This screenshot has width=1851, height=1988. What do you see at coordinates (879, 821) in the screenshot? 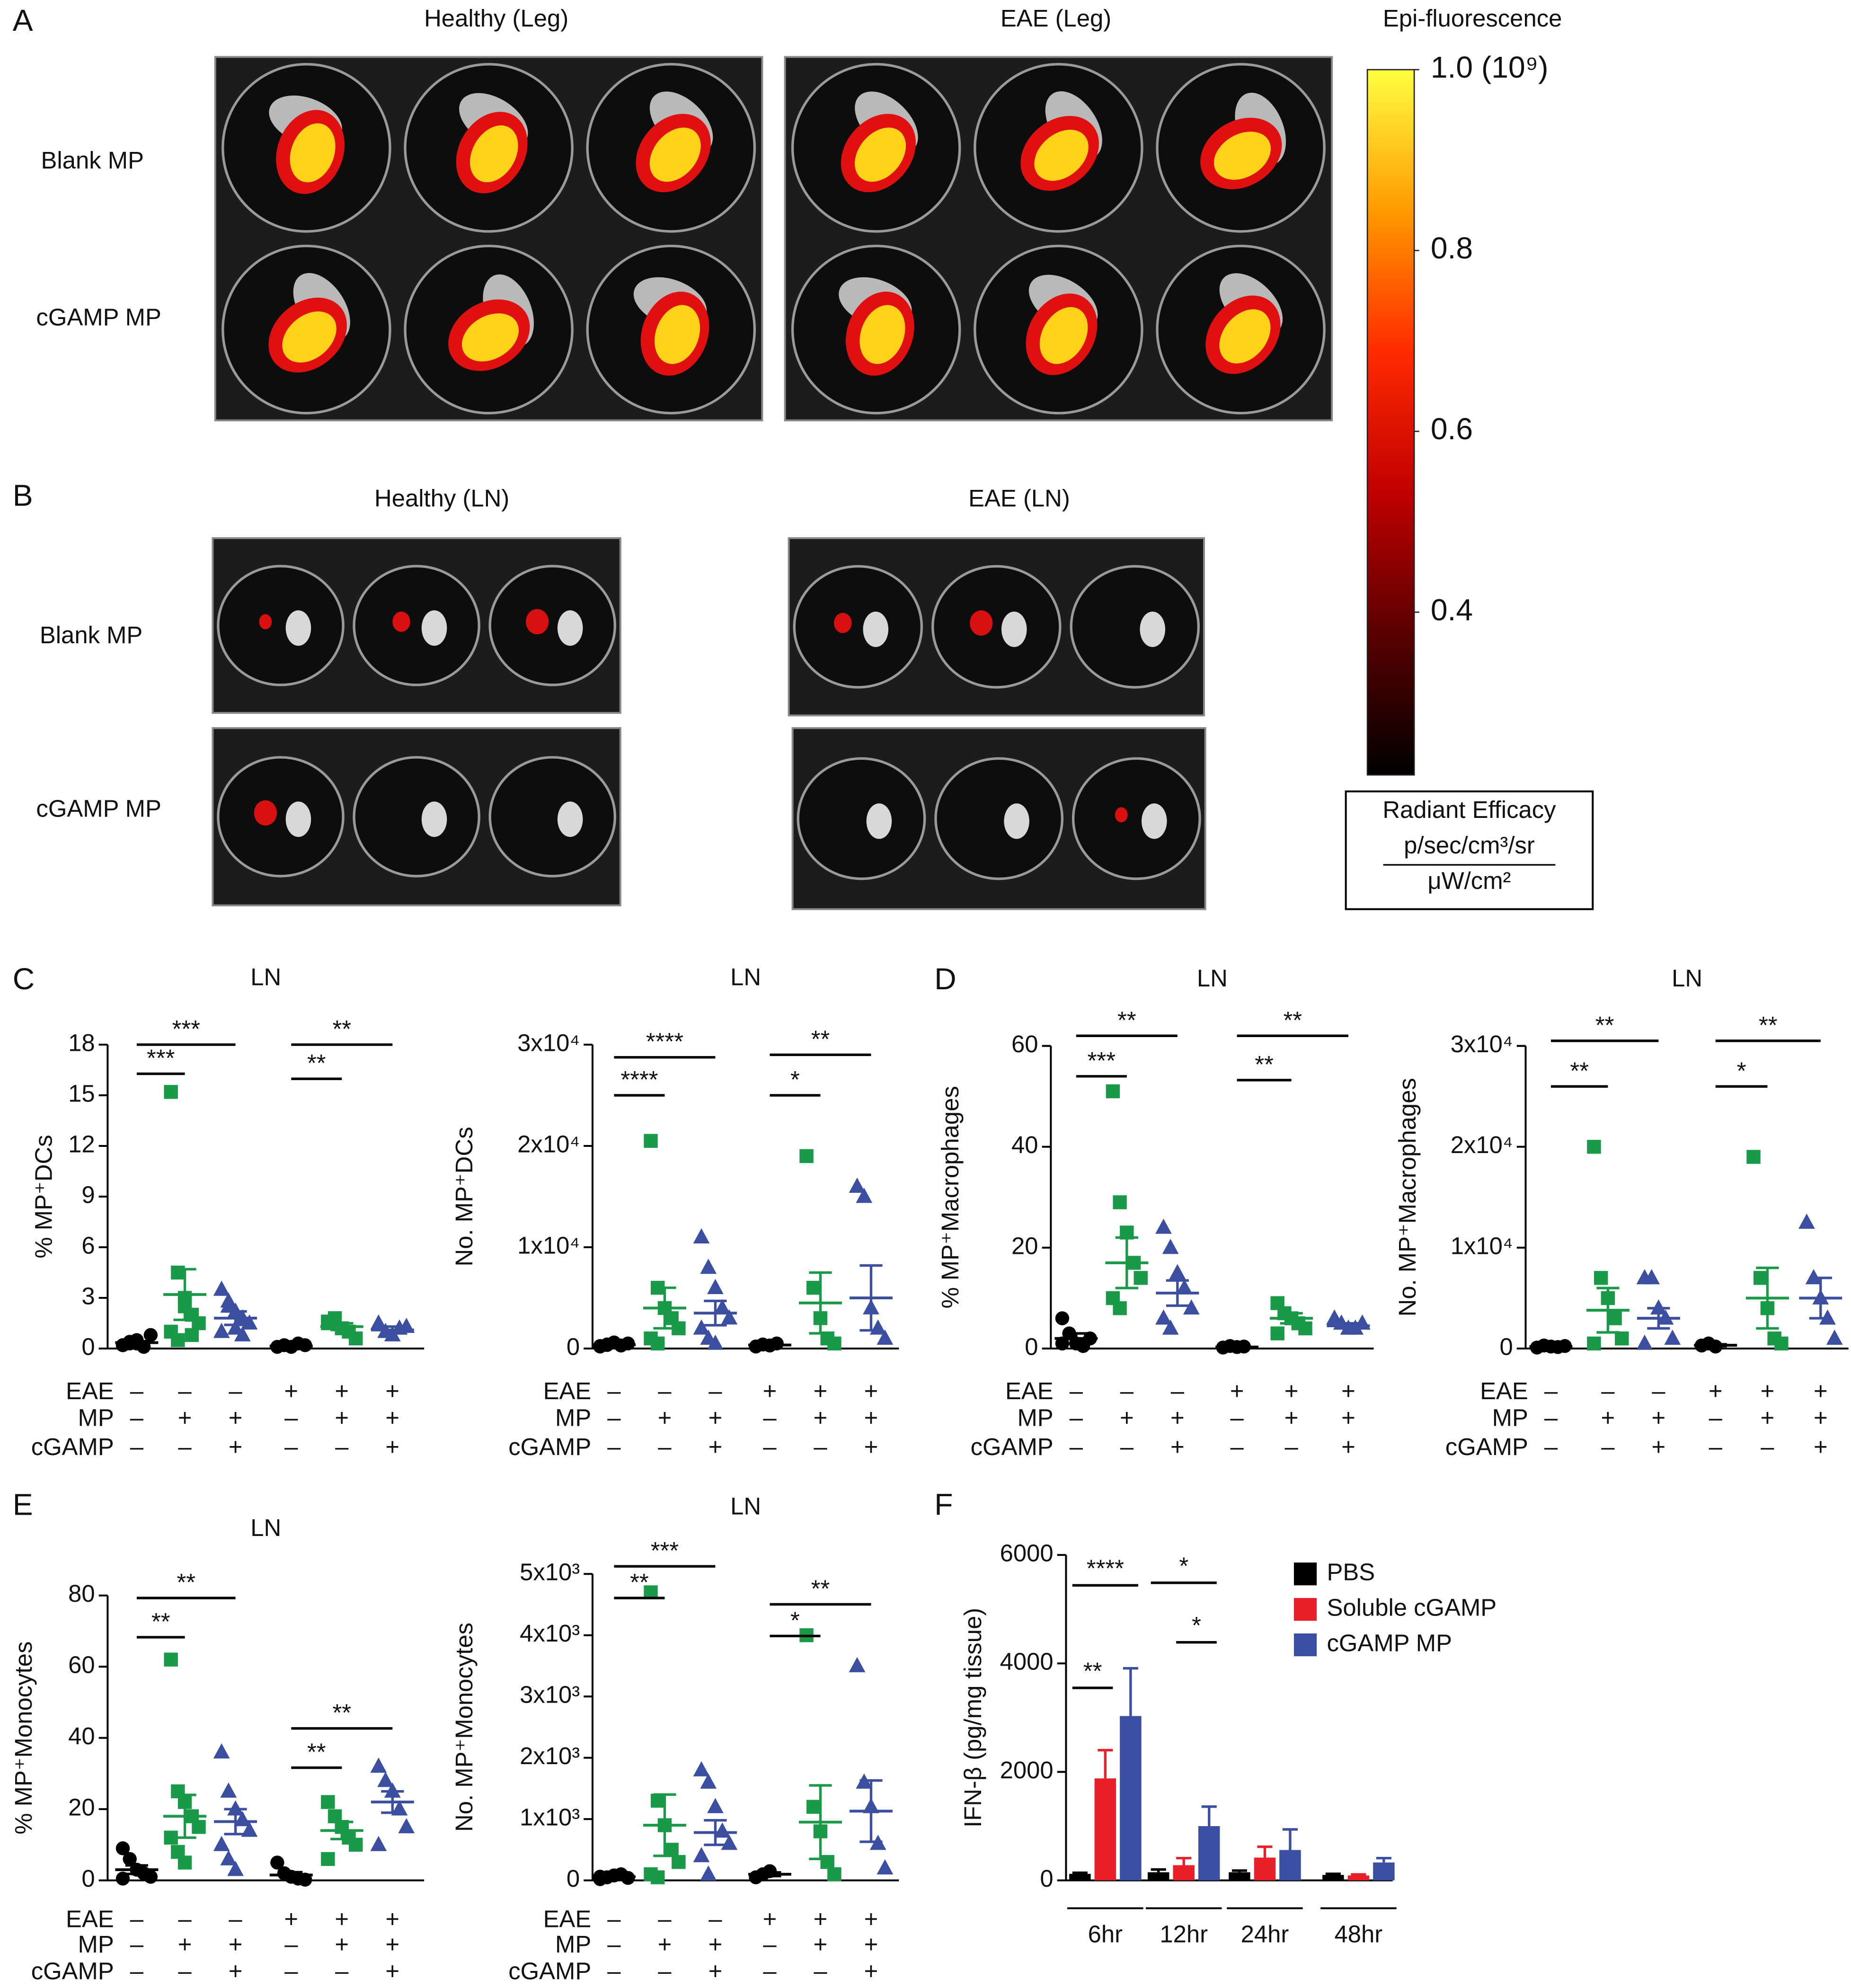
I see `node` at bounding box center [879, 821].